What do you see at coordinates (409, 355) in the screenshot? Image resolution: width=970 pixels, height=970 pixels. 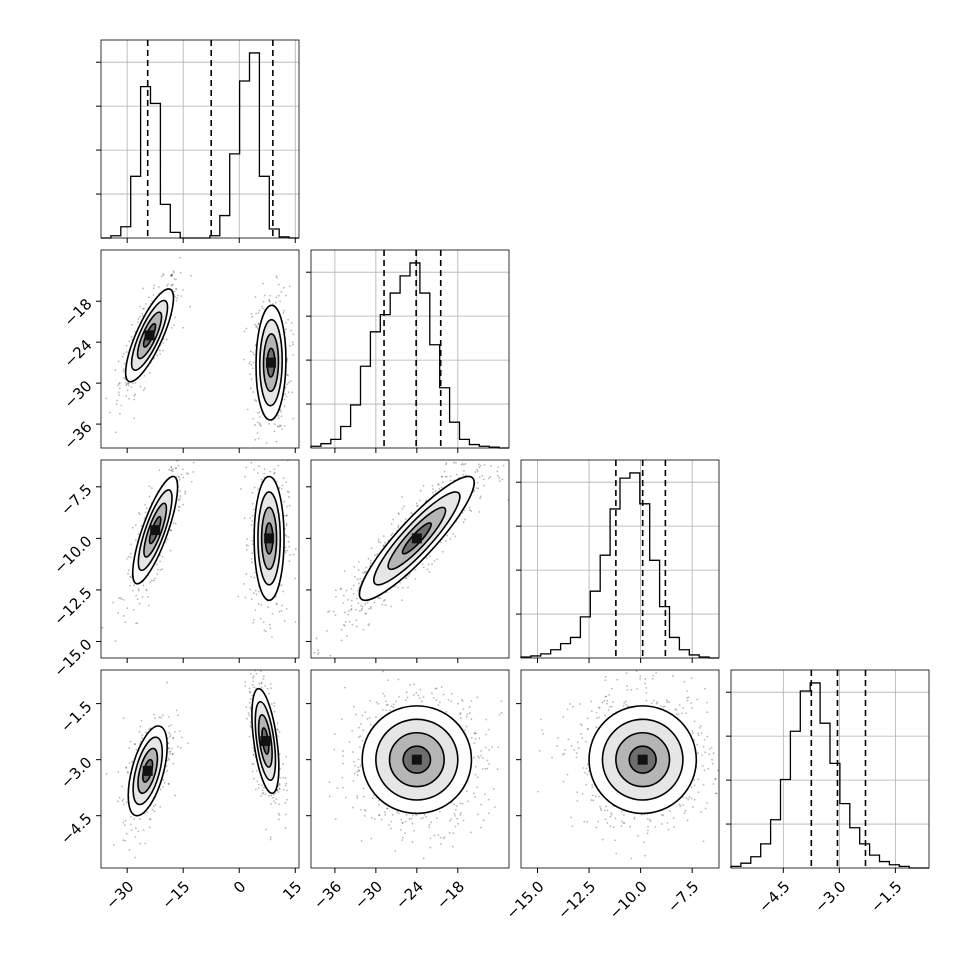 I see `histogram-step` at bounding box center [409, 355].